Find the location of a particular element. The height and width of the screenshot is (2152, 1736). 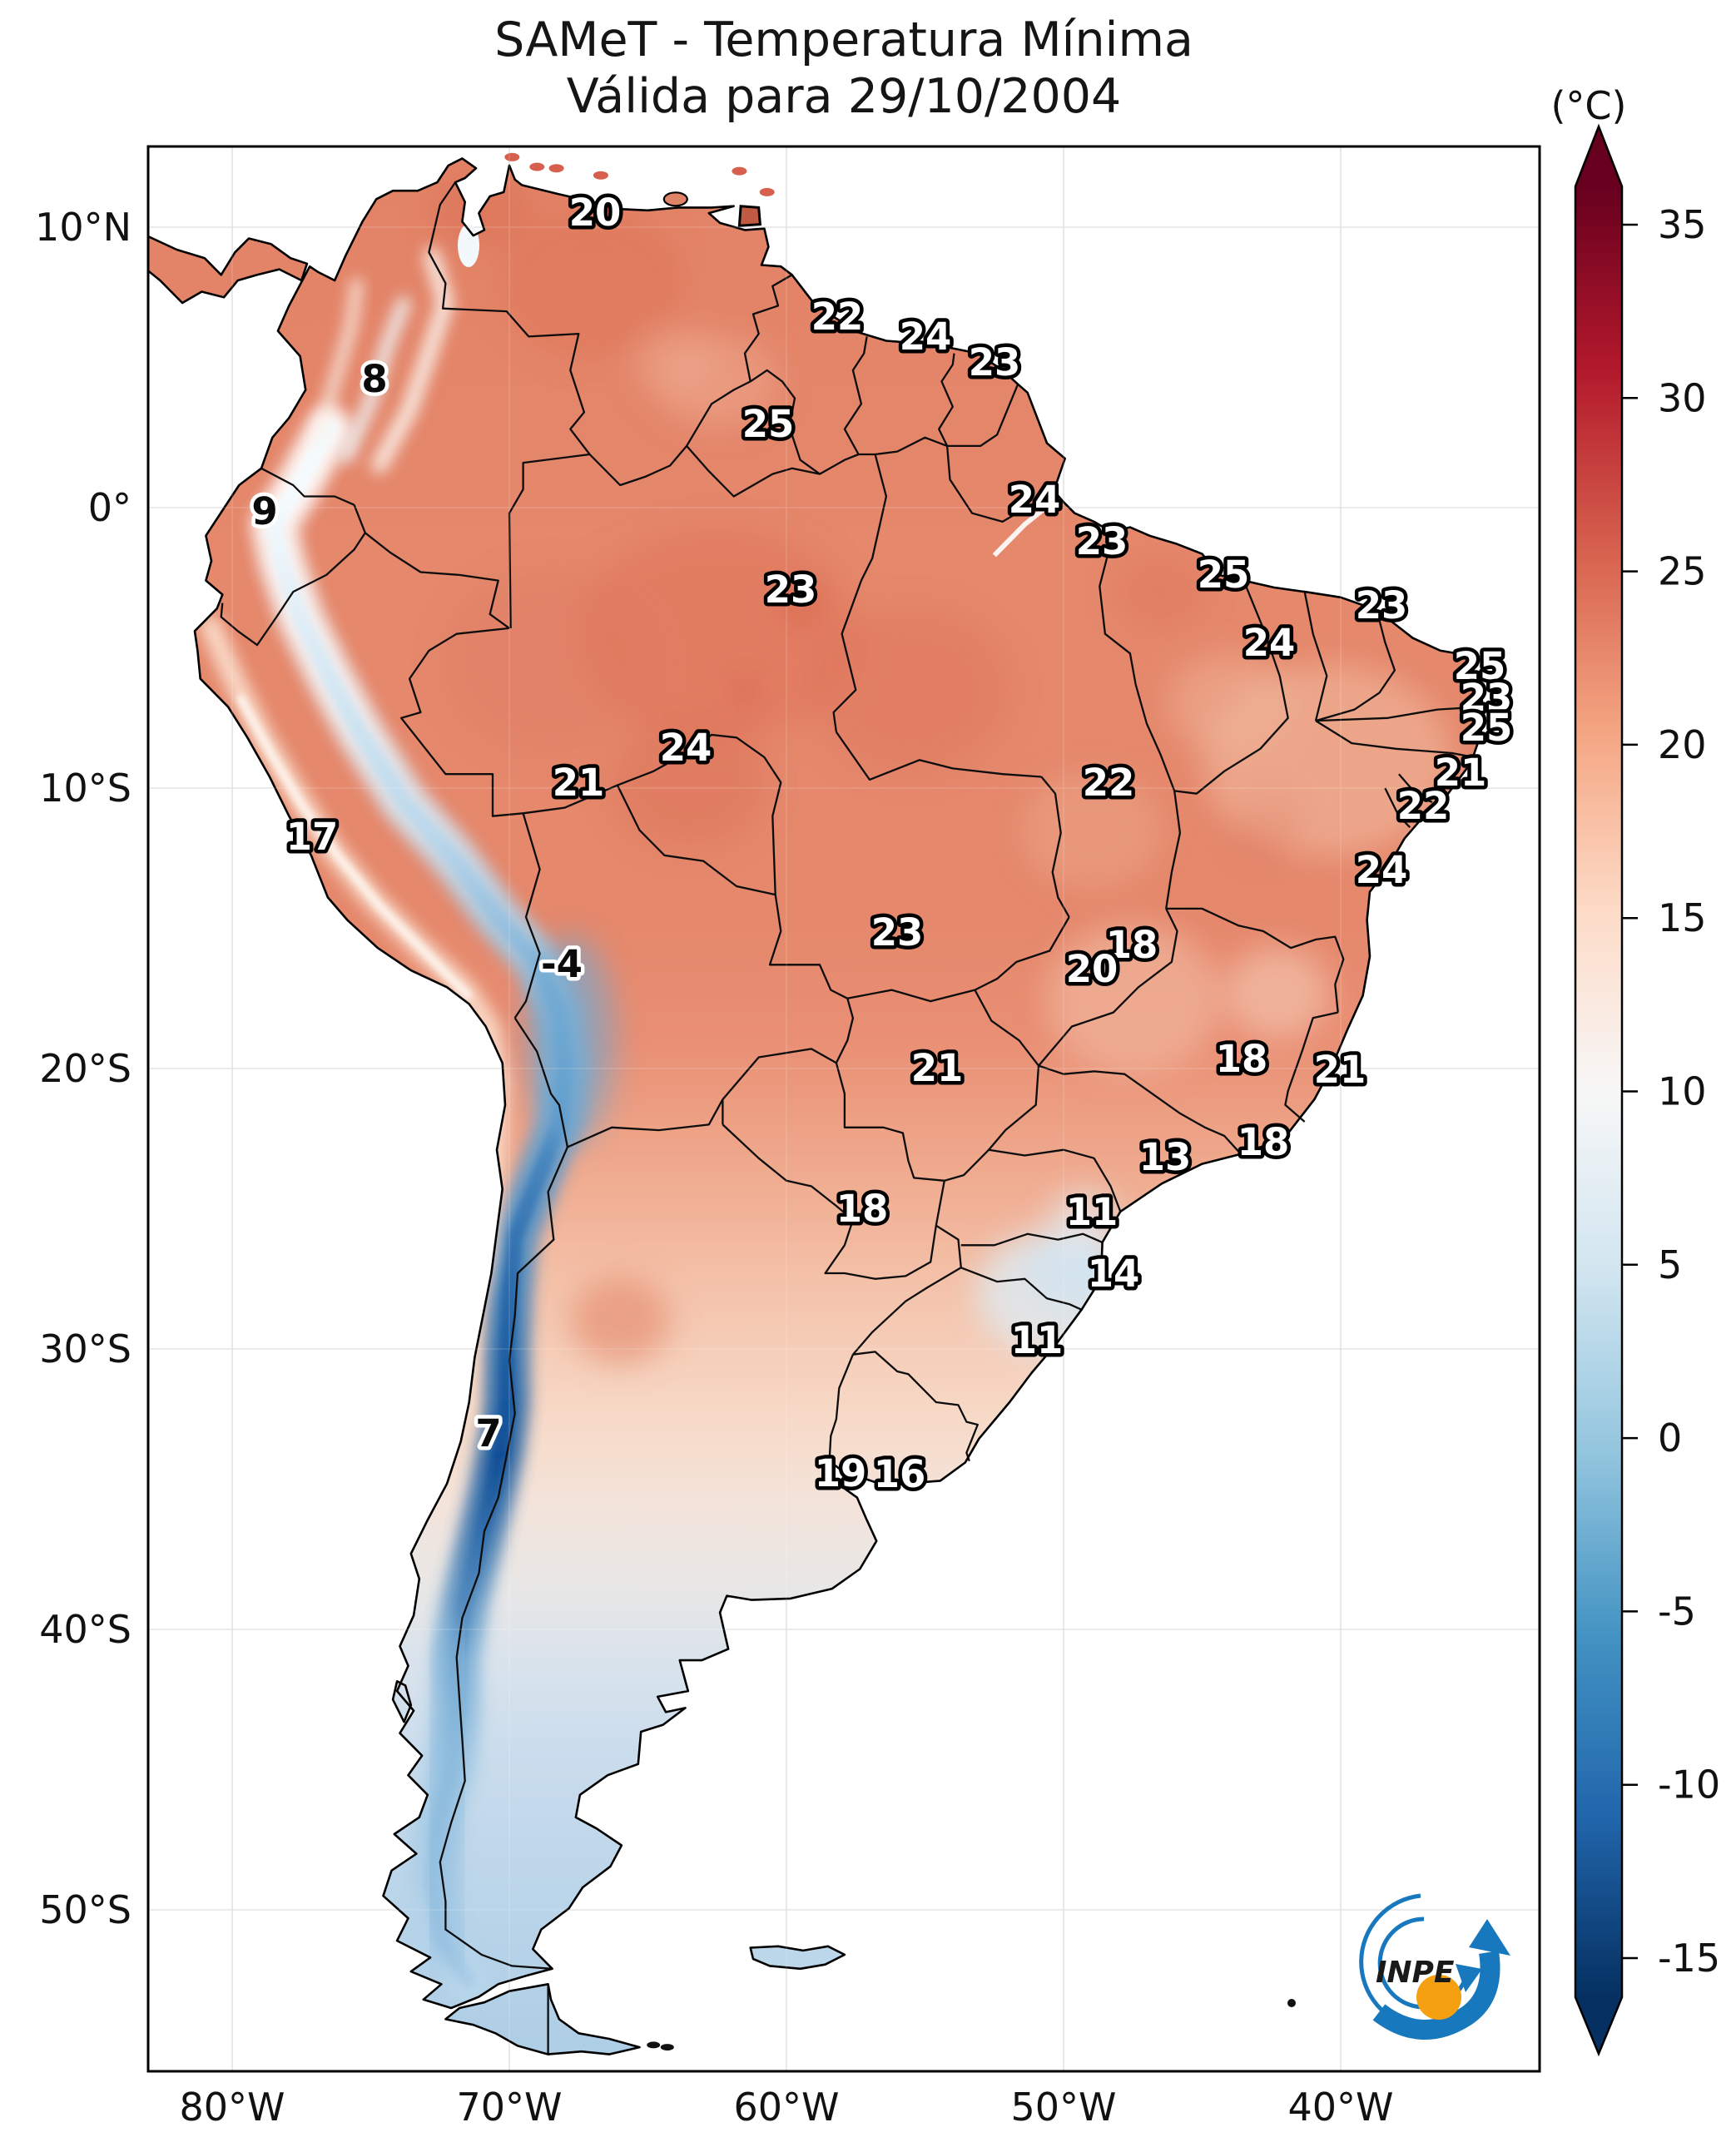

station-temperature-label: 9 is located at coordinates (264, 511).